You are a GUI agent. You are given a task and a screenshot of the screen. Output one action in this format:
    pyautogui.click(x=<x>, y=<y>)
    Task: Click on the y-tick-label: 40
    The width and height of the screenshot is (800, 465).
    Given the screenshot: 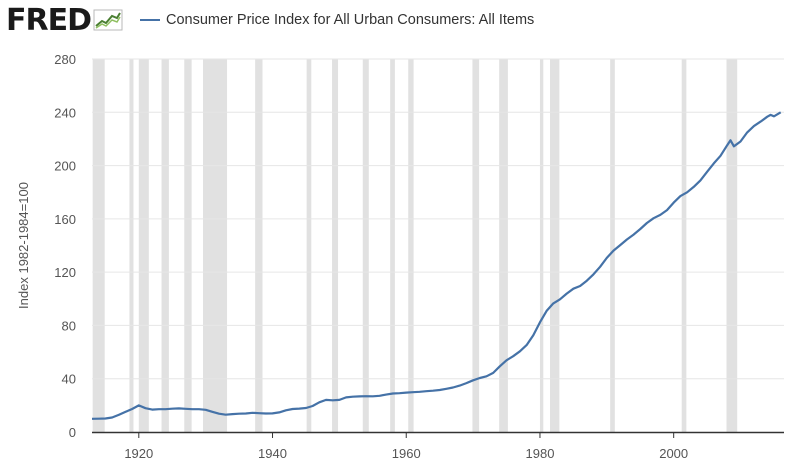 What is the action you would take?
    pyautogui.click(x=69, y=379)
    